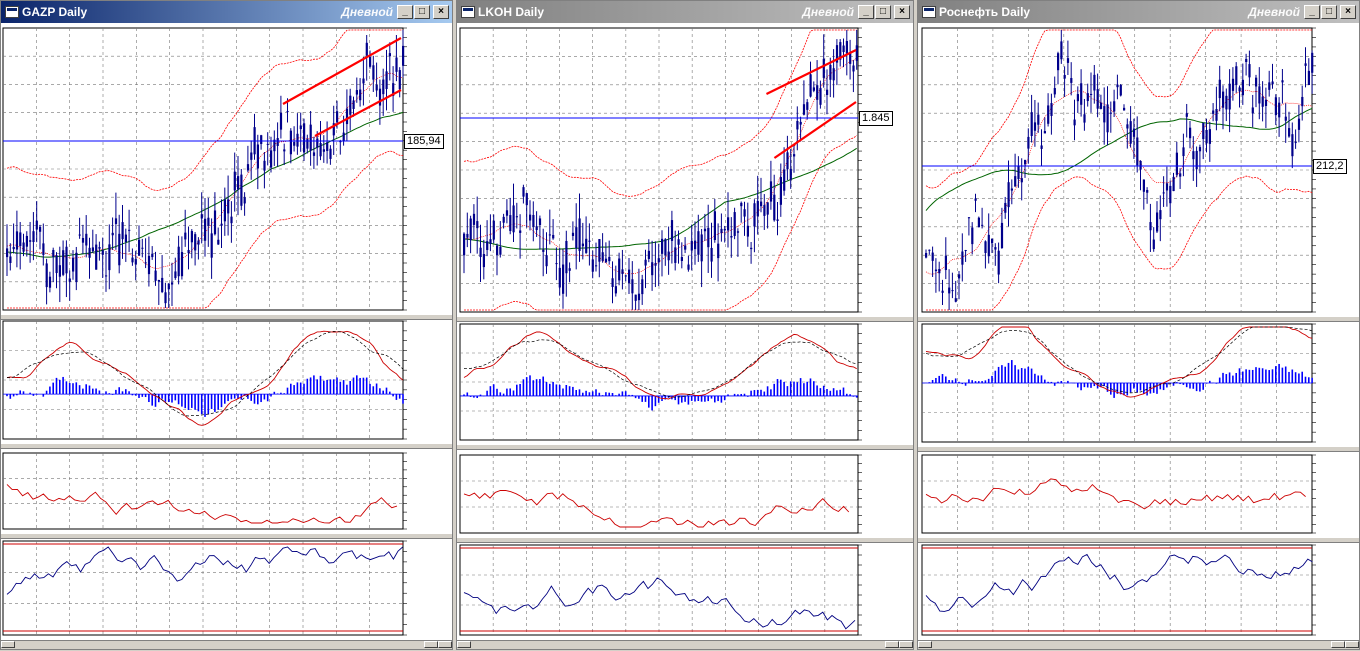 This screenshot has height=651, width=1360. What do you see at coordinates (811, 72) in the screenshot?
I see `trend-channel-line` at bounding box center [811, 72].